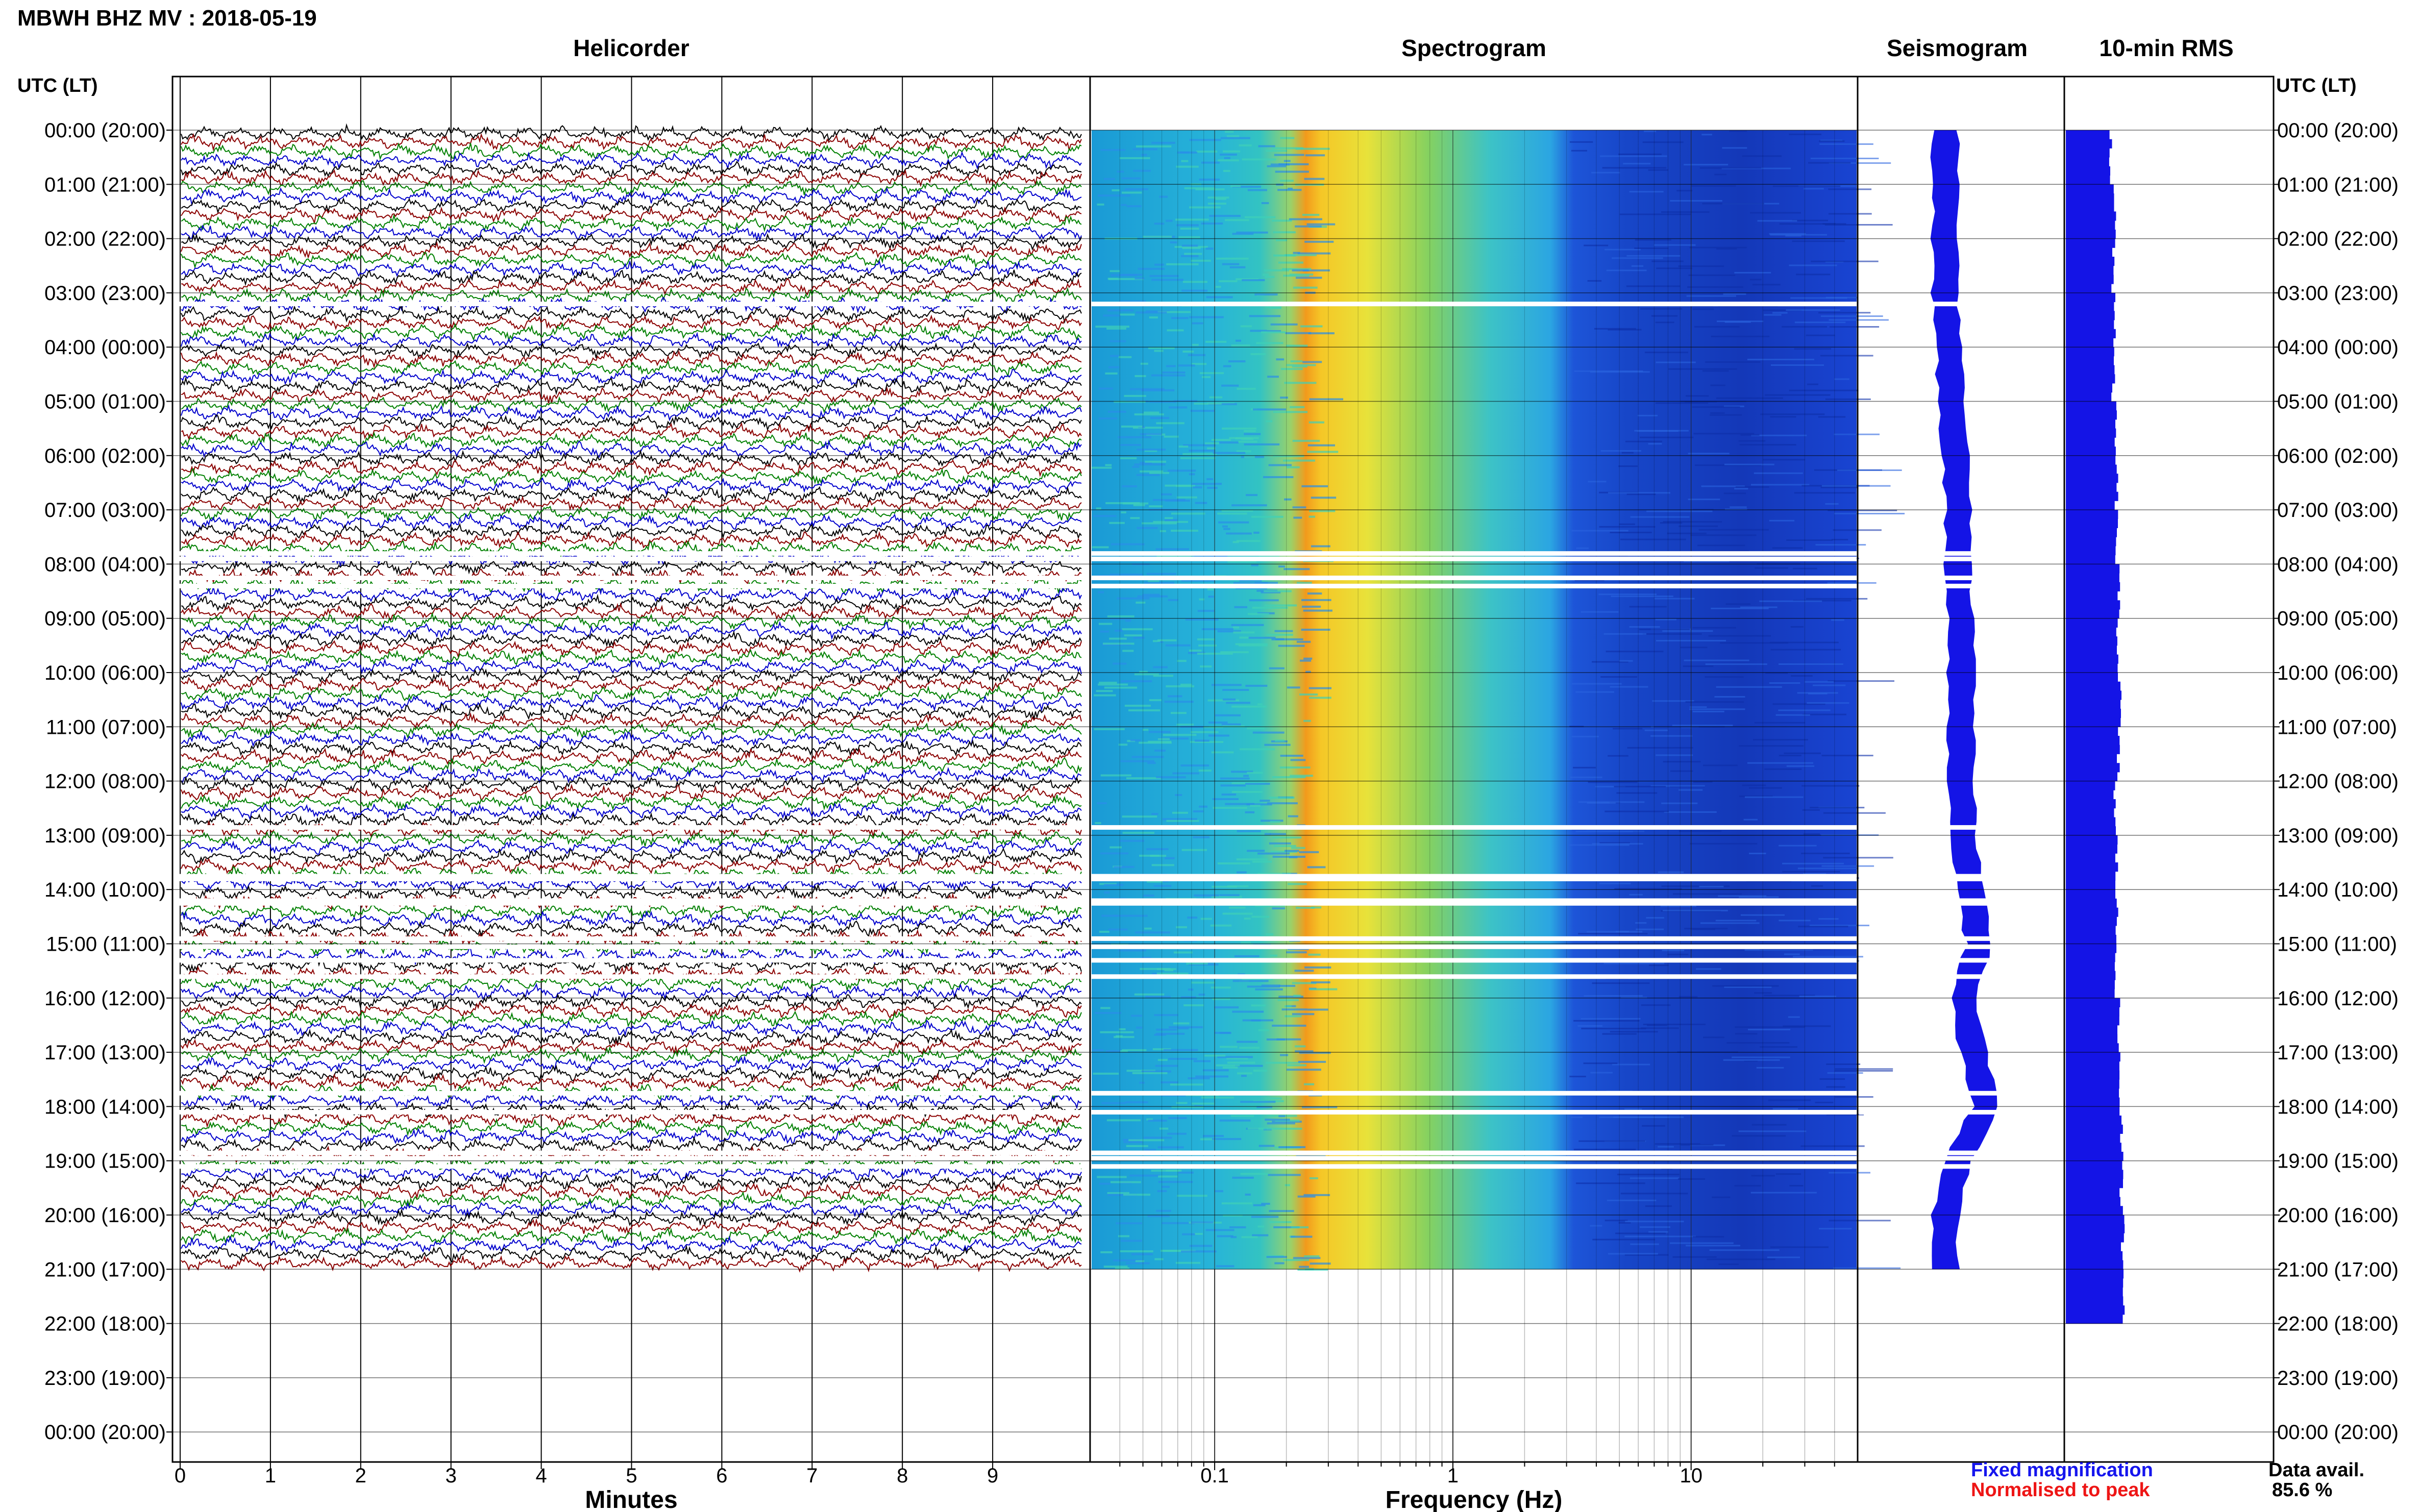 The image size is (2419, 1512). Describe the element at coordinates (2337, 727) in the screenshot. I see `y-tick-label-right: 11:00 (07:00)` at that location.